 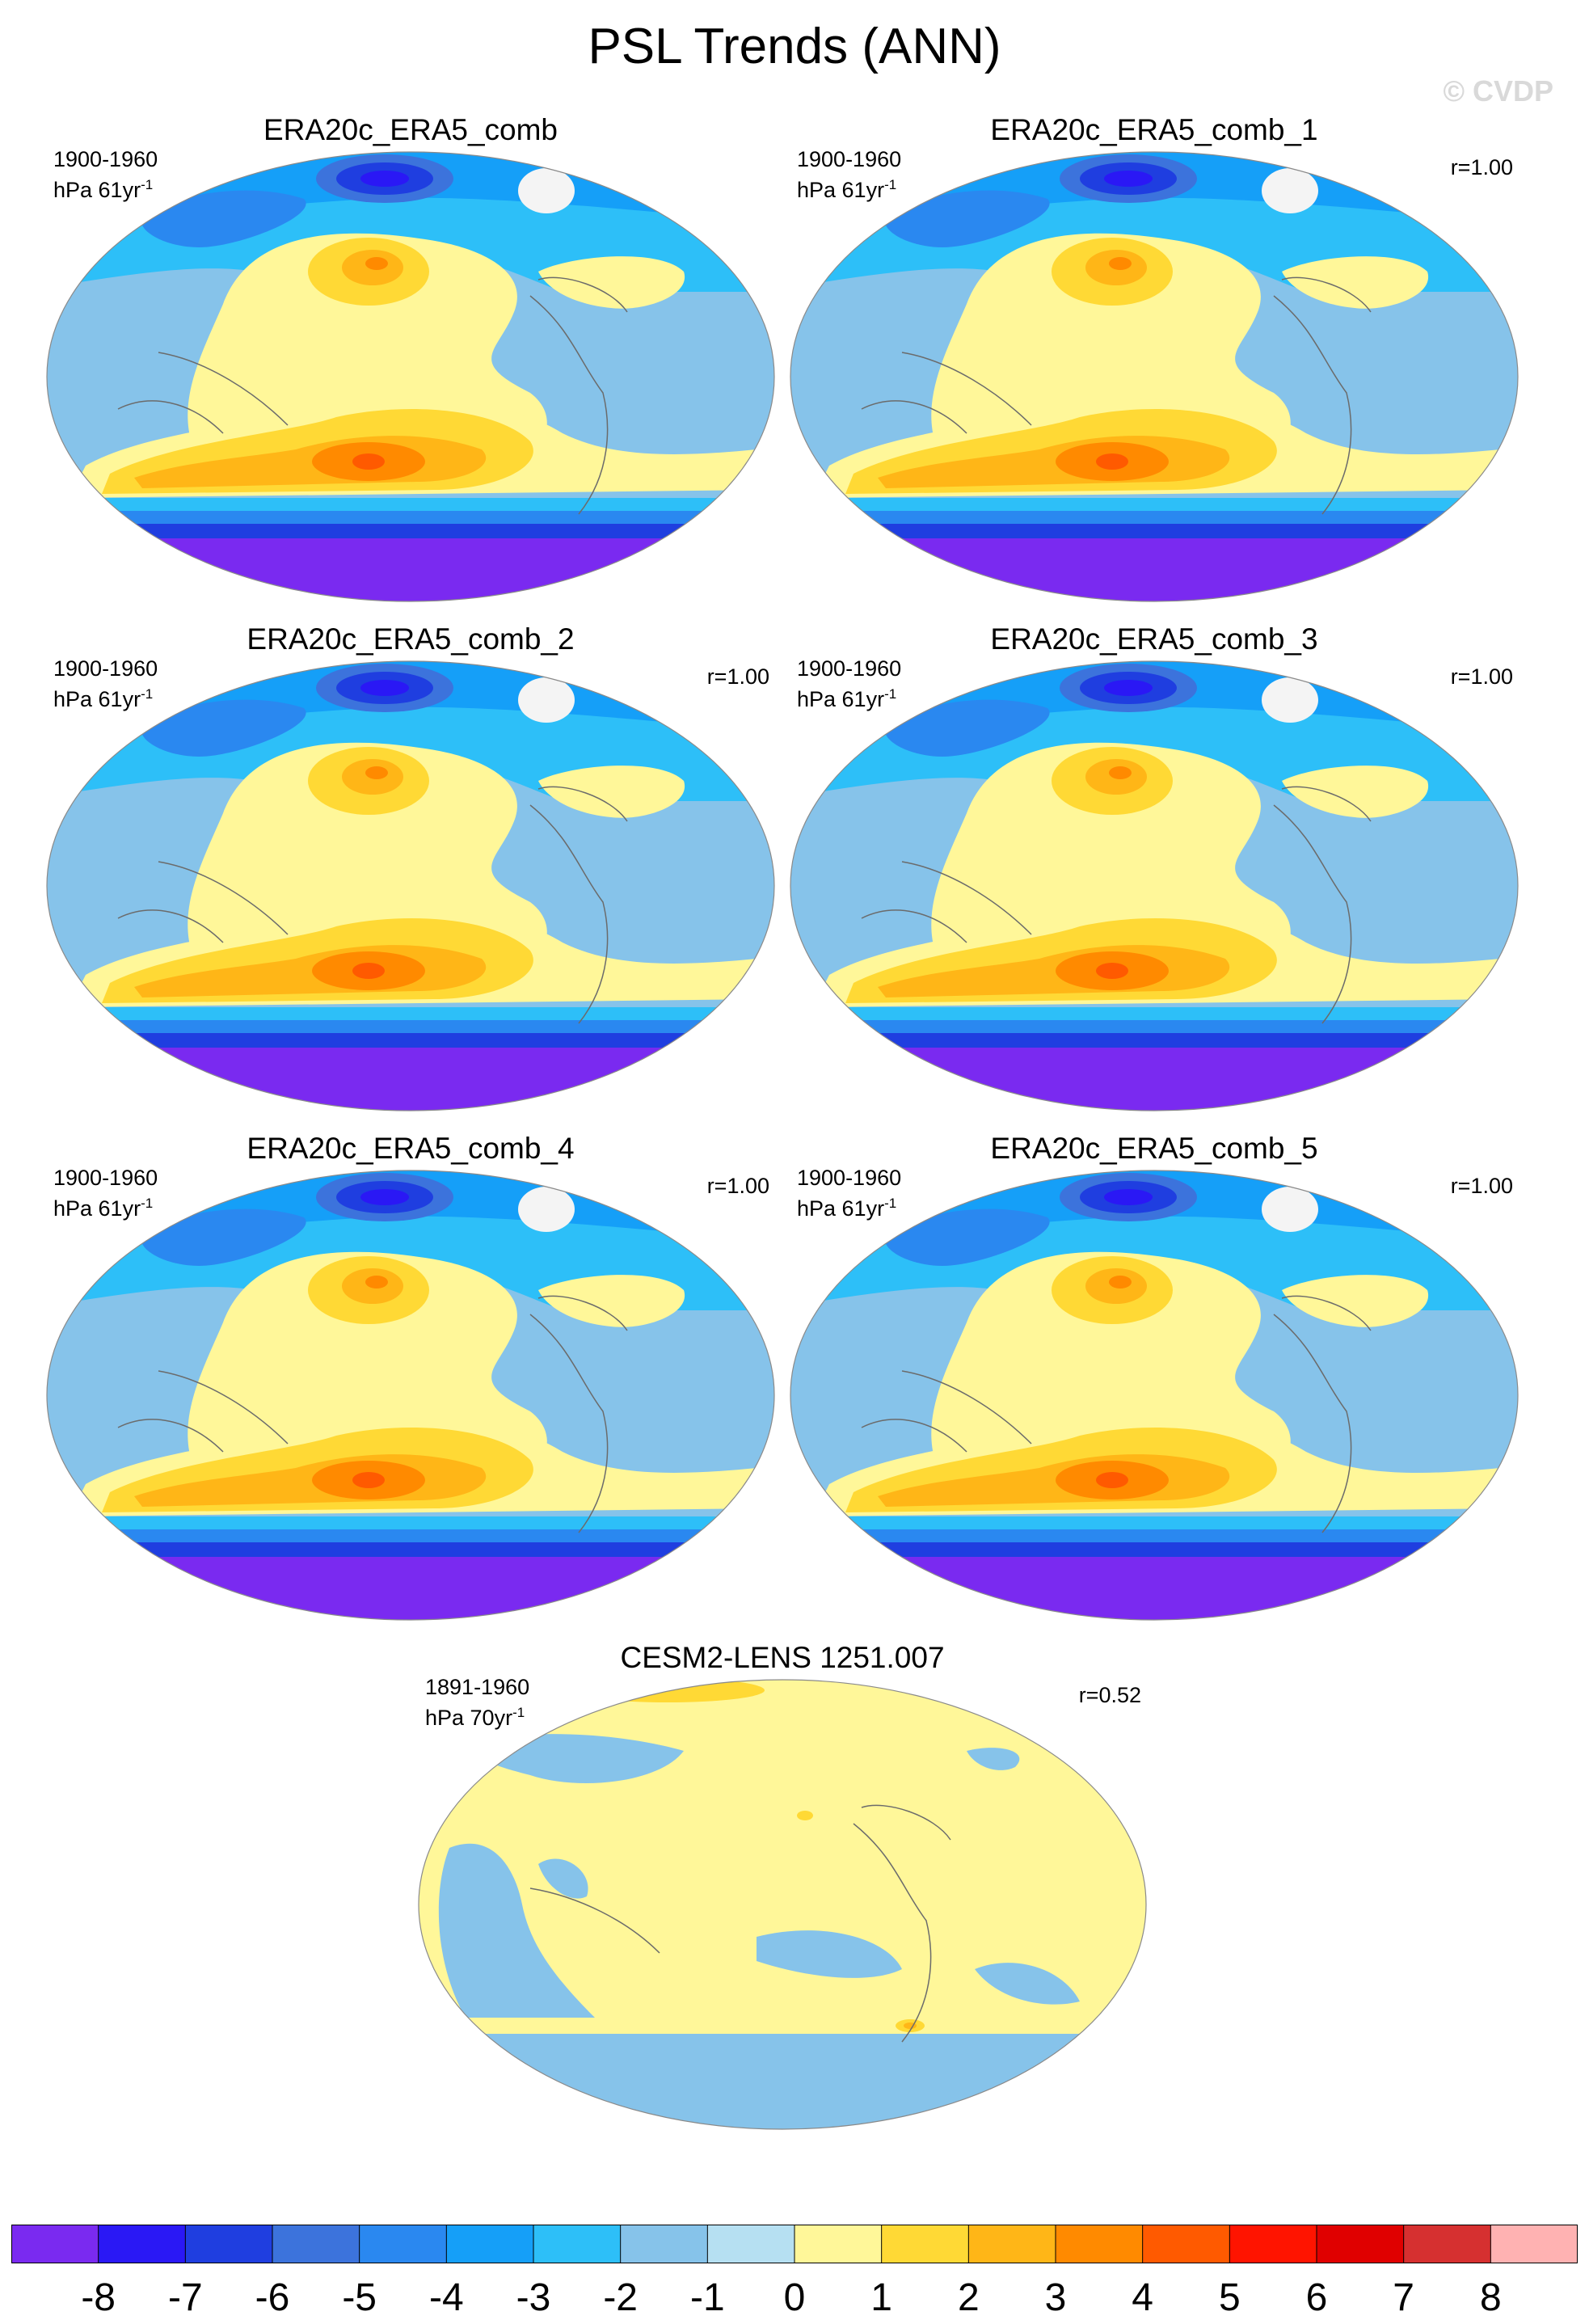 I want to click on colorbar-tick-label: 1, so click(x=882, y=2297).